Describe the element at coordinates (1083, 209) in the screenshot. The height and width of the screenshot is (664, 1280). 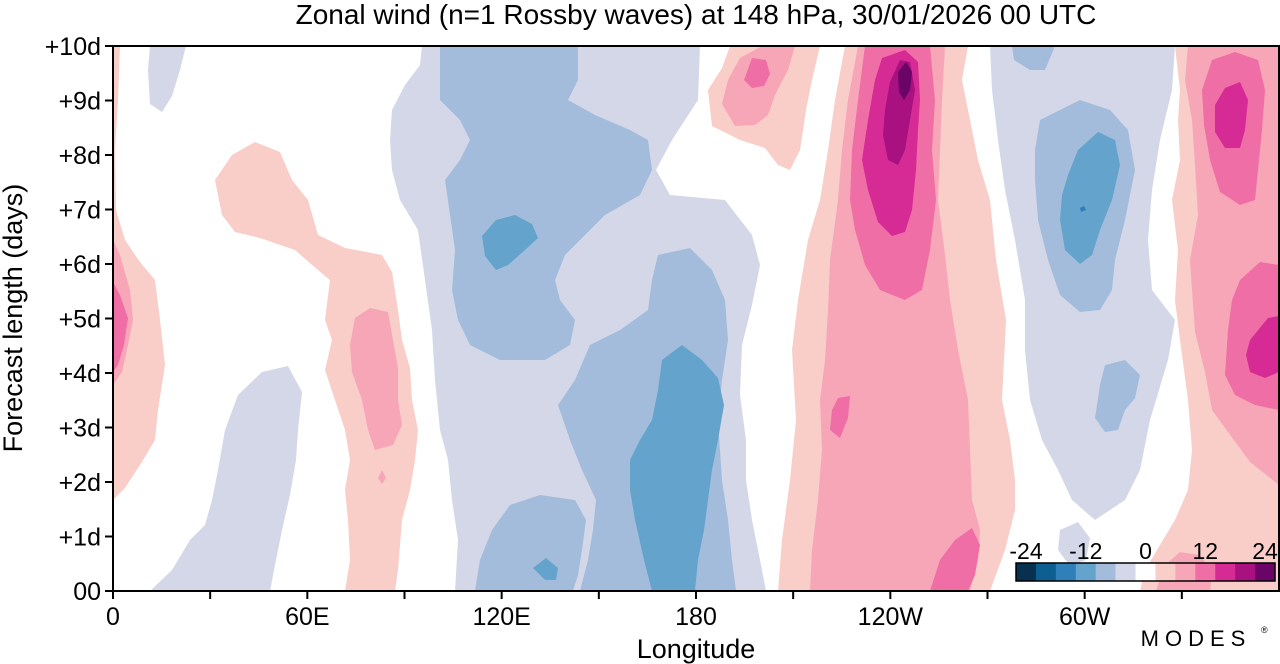
I see `contour-neg16-dot` at that location.